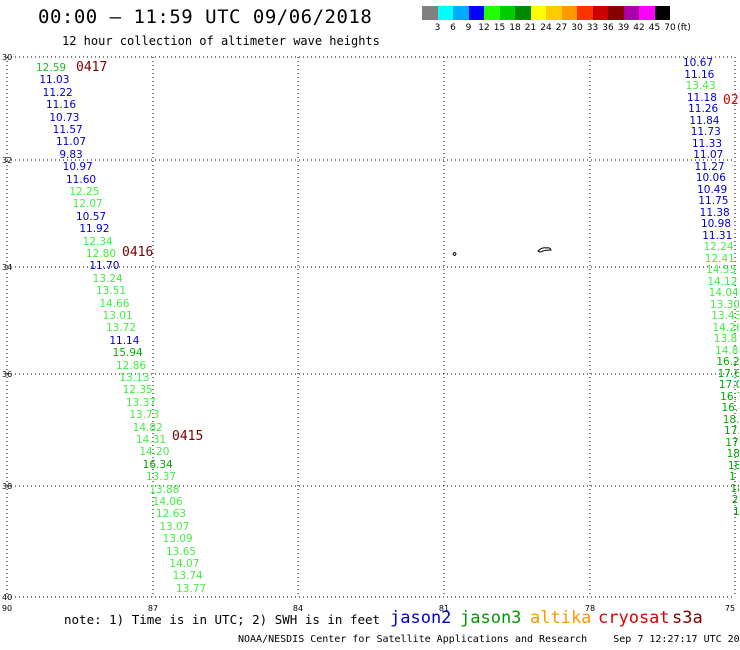 This screenshot has height=650, width=740. I want to click on scale-label: 39, so click(623, 28).